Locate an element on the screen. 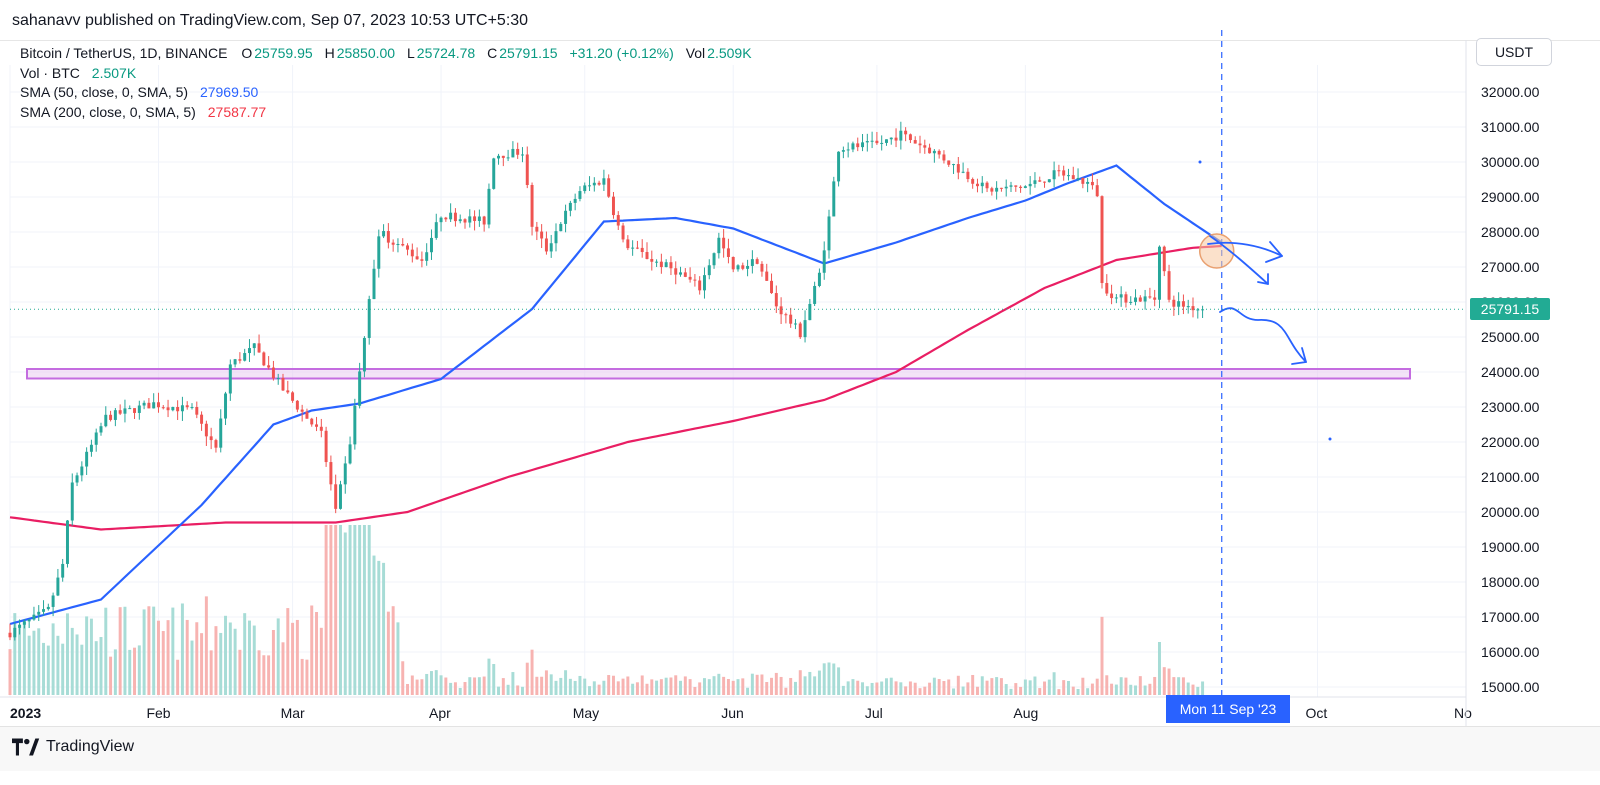 The image size is (1600, 785). support-zone-rect is located at coordinates (718, 374).